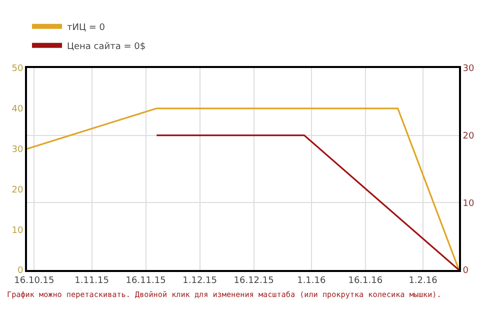 This screenshot has height=325, width=500. Describe the element at coordinates (365, 281) in the screenshot. I see `x-tick-label: 16.1.16` at that location.